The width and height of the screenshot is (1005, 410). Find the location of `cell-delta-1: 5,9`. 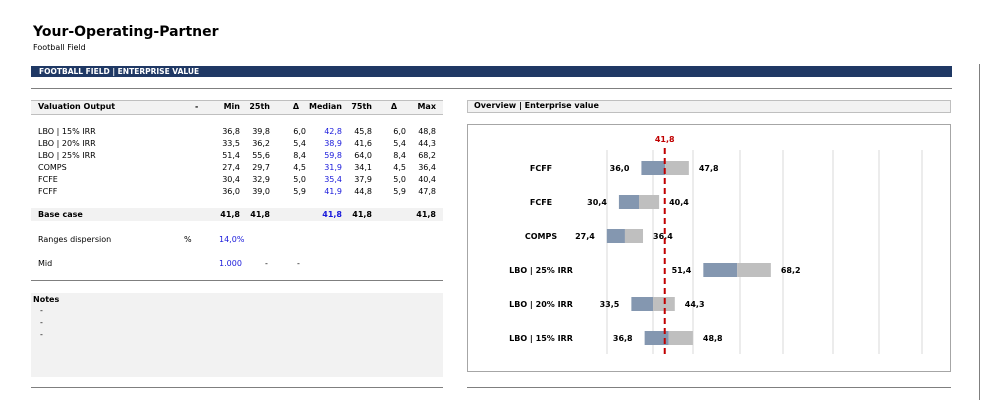

cell-delta-1: 5,9 is located at coordinates (299, 191).